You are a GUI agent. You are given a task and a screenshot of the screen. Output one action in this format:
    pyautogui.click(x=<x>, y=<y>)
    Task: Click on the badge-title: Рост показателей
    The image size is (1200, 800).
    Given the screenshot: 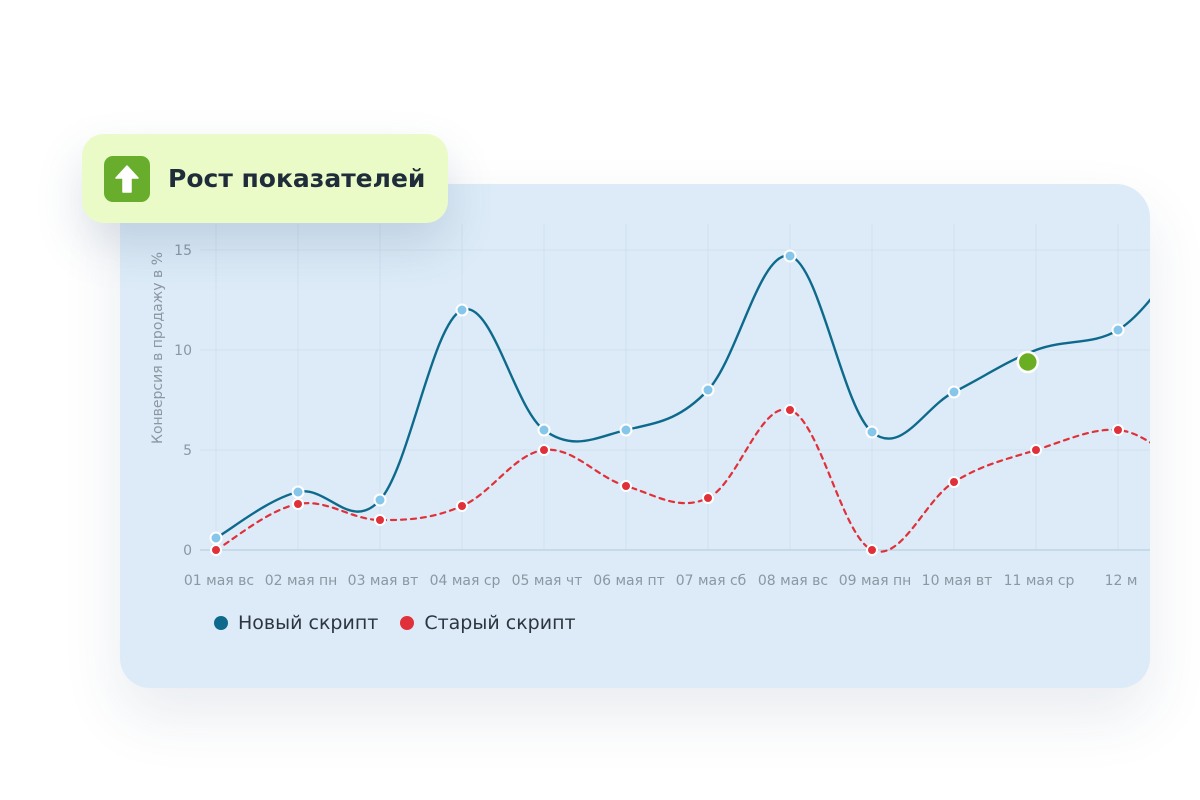 What is the action you would take?
    pyautogui.click(x=297, y=178)
    